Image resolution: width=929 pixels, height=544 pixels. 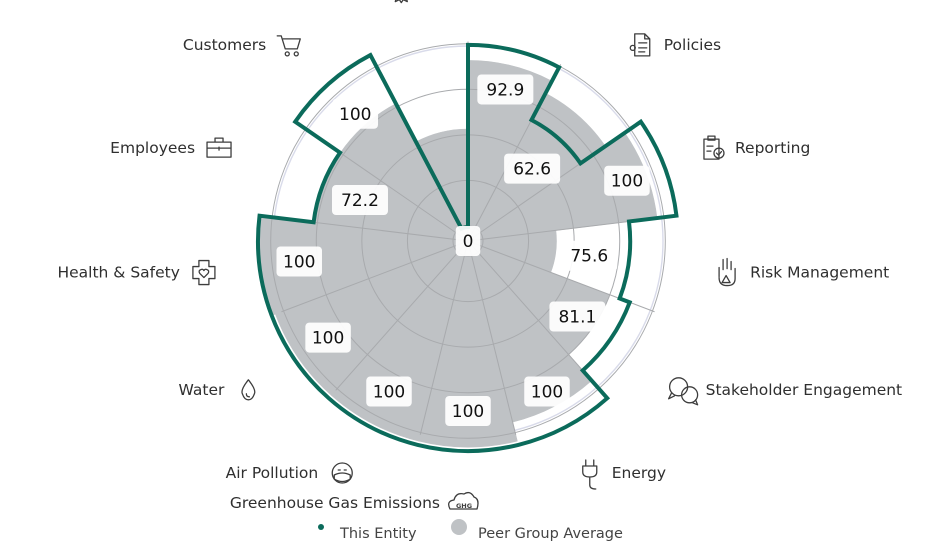 What do you see at coordinates (464, 506) in the screenshot?
I see `svg-text: GHG` at bounding box center [464, 506].